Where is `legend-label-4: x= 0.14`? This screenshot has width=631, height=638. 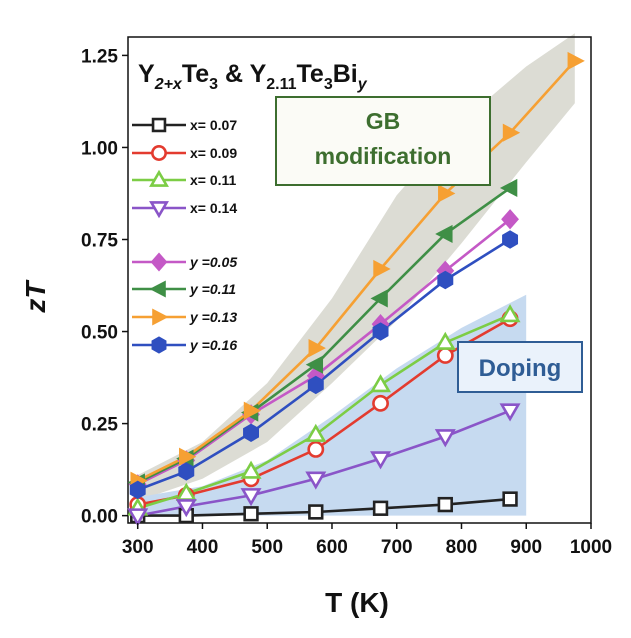
legend-label-4: x= 0.14 is located at coordinates (213, 208).